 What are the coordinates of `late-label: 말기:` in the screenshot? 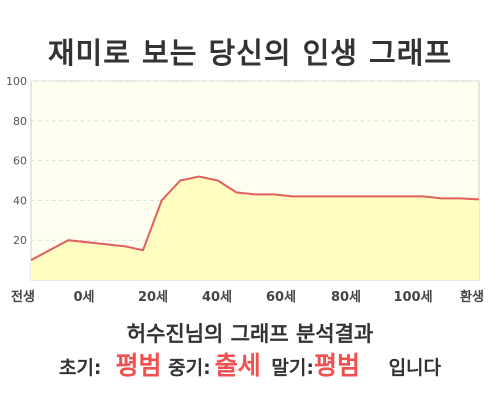 It's located at (292, 368).